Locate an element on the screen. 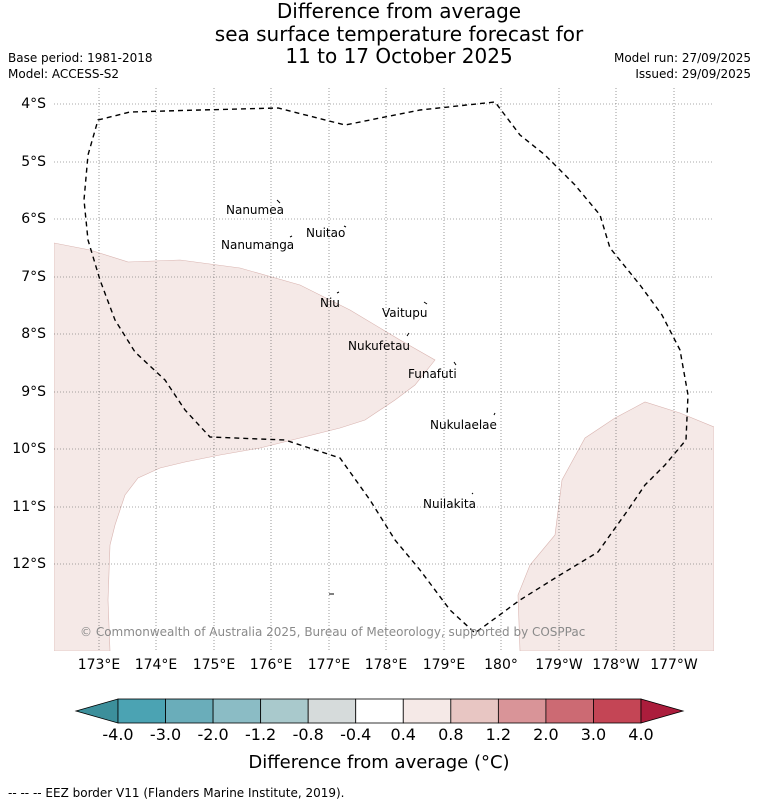 This screenshot has height=804, width=758. model-name: Model: ACCESS-S2 is located at coordinates (64, 74).